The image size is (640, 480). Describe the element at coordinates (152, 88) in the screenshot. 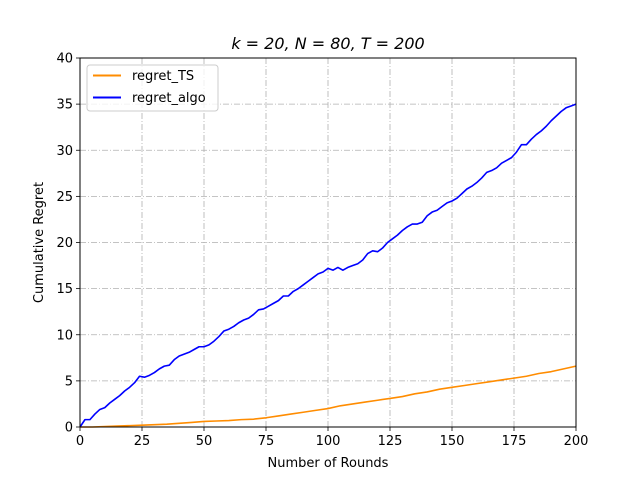

I see `legend: regret_TS regret_algo` at that location.